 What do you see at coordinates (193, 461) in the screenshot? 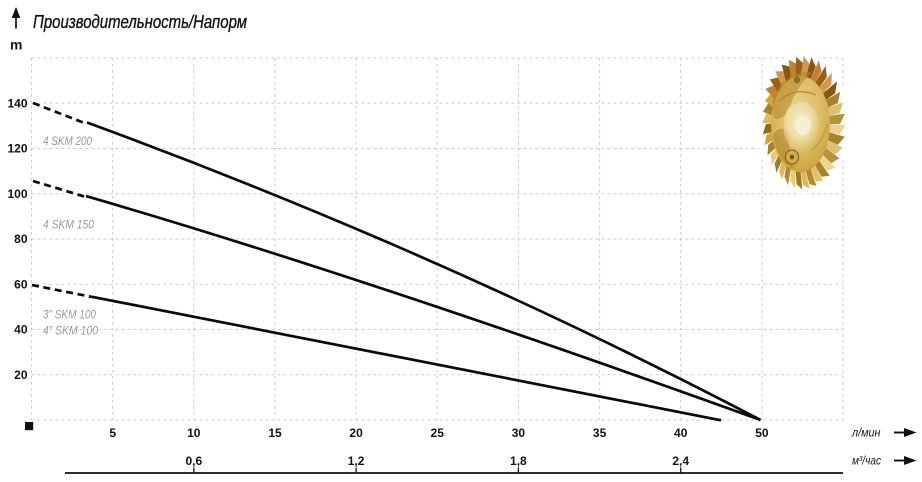
I see `svg-text: 0,6` at bounding box center [193, 461].